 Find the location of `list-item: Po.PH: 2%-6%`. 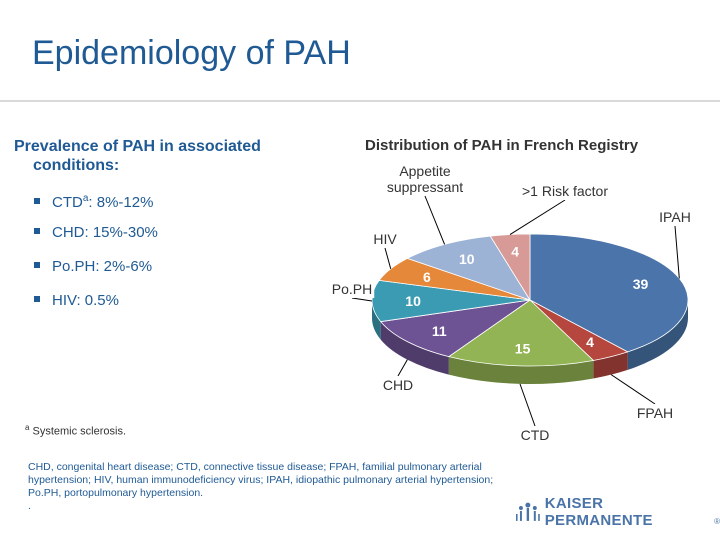

list-item: Po.PH: 2%-6% is located at coordinates (96, 274).